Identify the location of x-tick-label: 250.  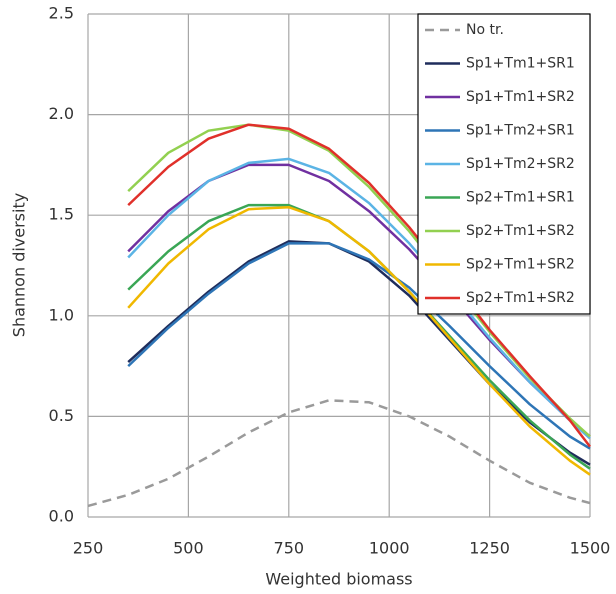
(88, 548).